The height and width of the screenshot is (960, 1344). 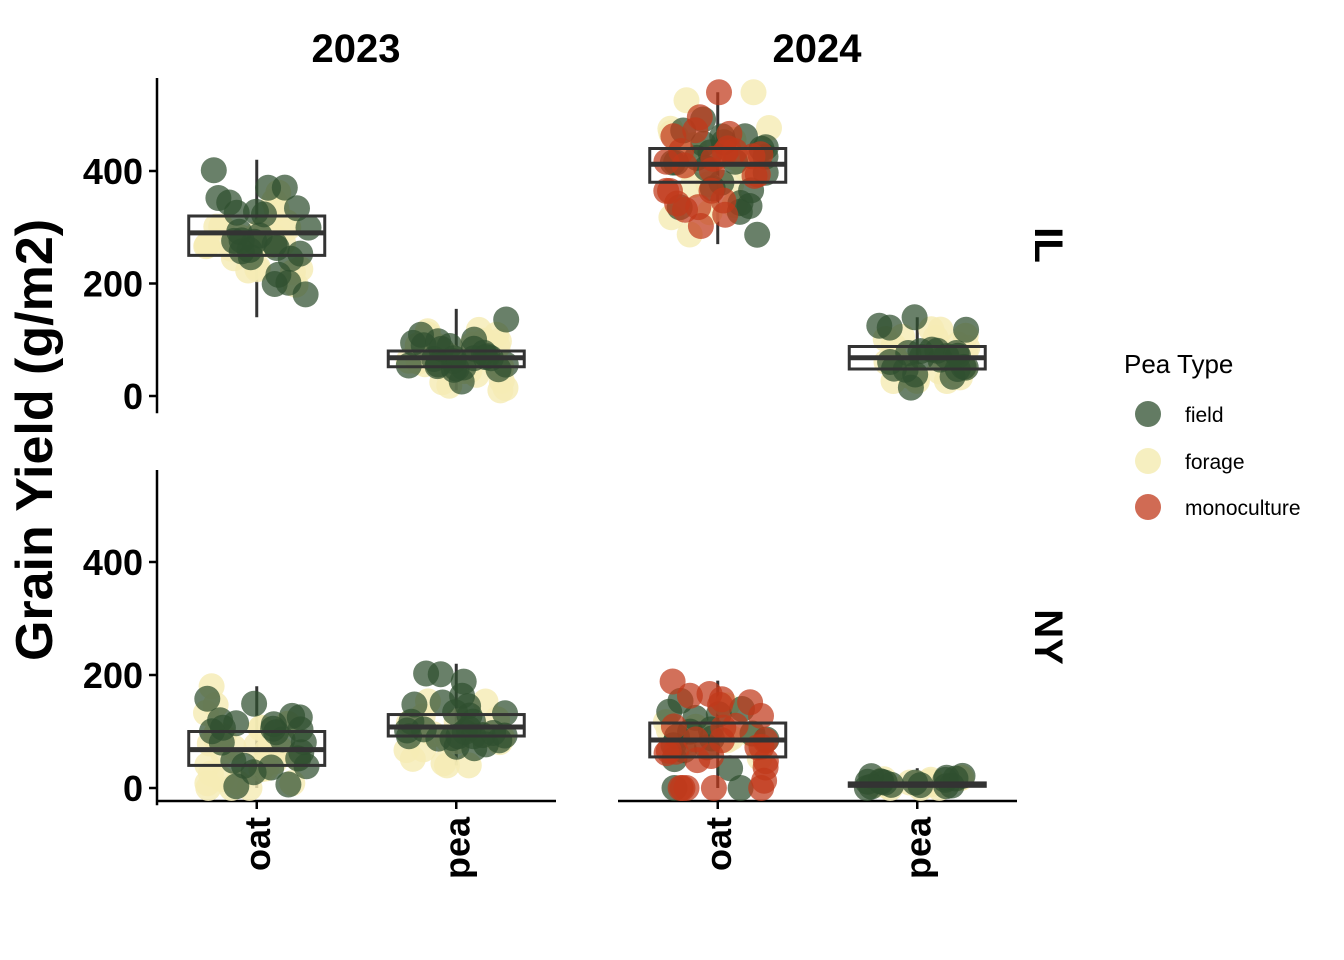 I want to click on panel-IL-2023: 0 200 400, so click(x=304, y=247).